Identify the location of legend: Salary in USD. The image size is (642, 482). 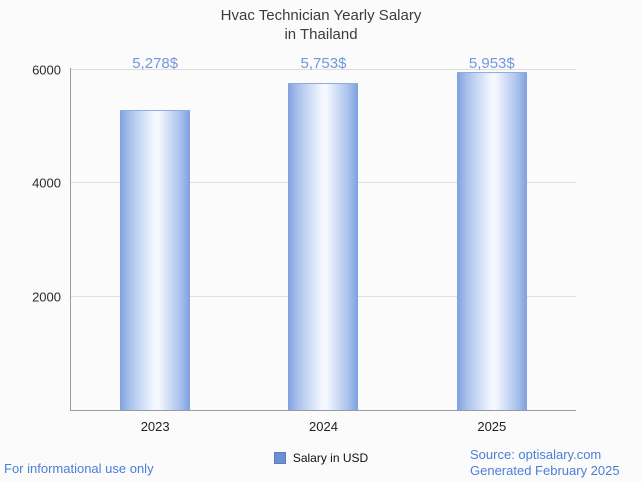
(321, 458).